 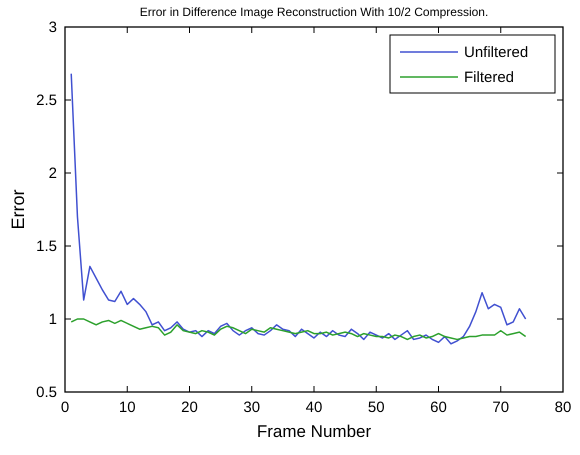 I want to click on y-tick-label: 1, so click(x=52, y=319).